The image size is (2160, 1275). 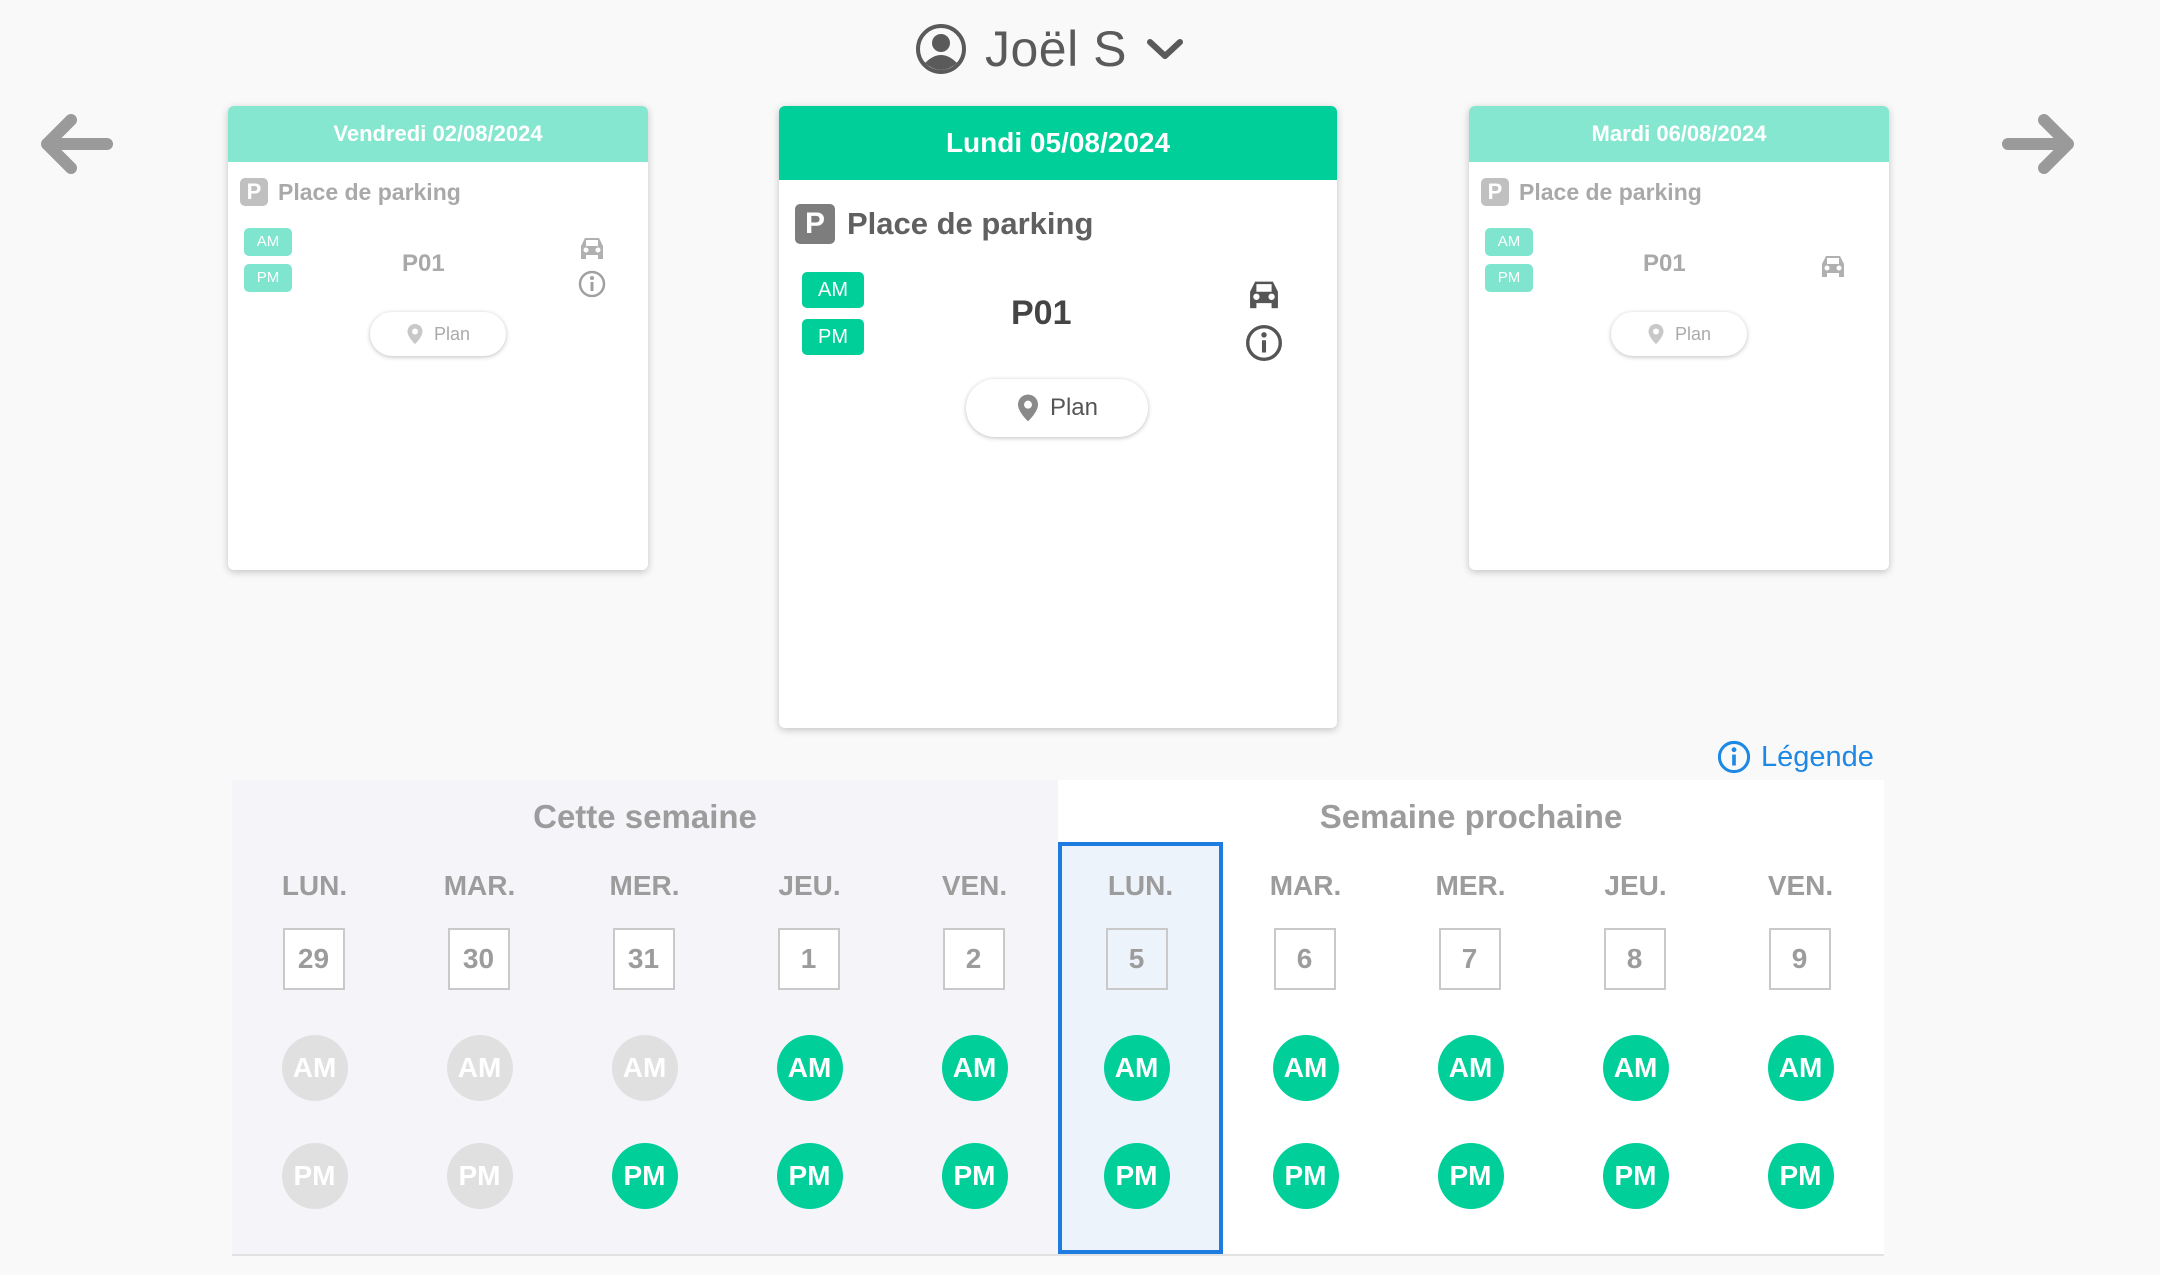 I want to click on day-number: 6, so click(x=1304, y=959).